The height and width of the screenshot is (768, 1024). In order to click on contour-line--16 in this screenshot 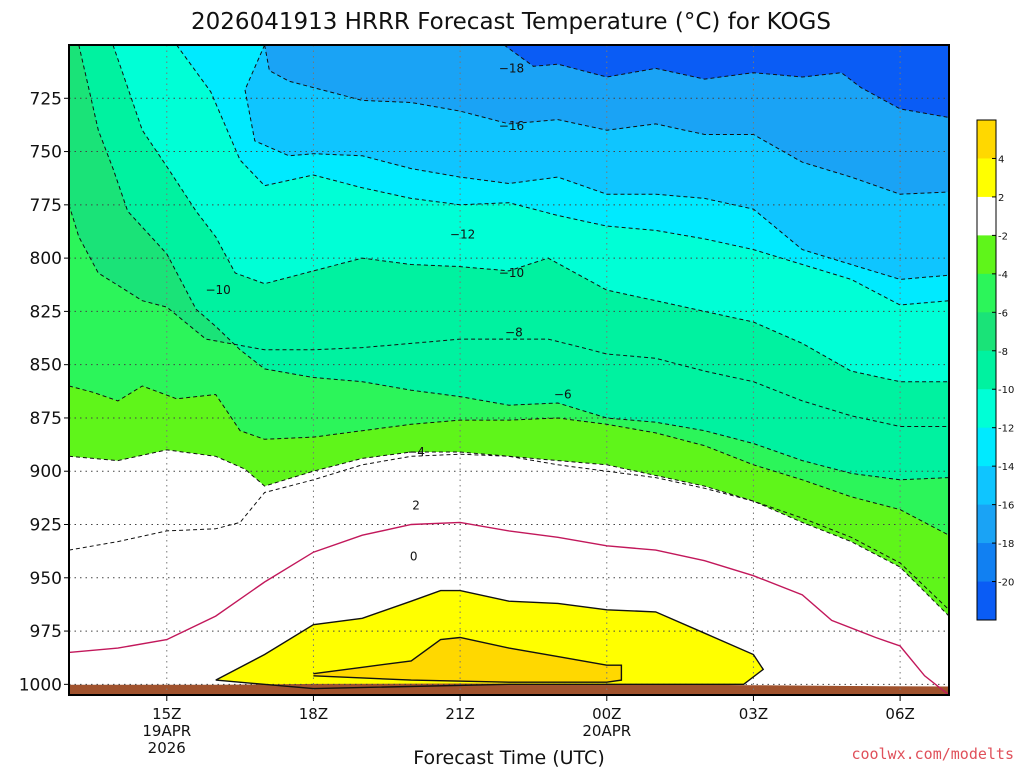, I will do `click(606, 120)`.